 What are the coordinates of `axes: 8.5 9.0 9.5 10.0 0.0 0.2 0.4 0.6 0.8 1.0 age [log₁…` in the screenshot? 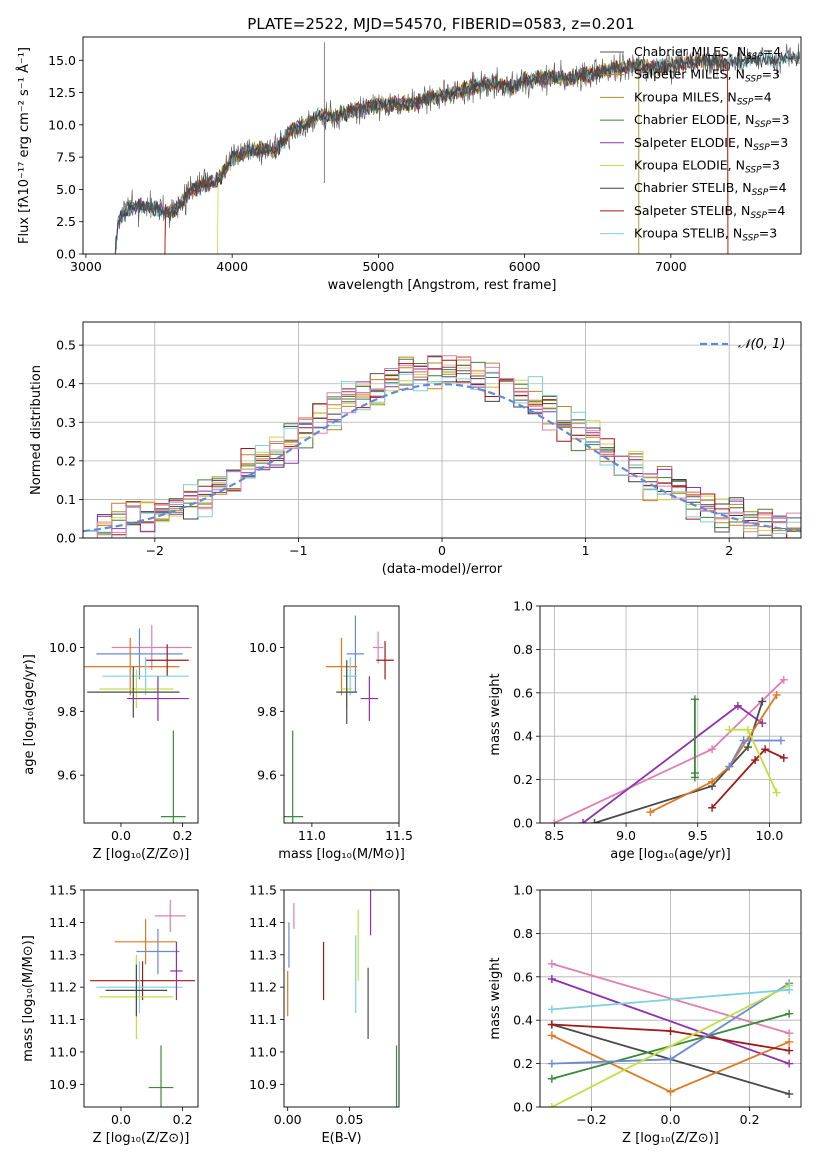 It's located at (645, 730).